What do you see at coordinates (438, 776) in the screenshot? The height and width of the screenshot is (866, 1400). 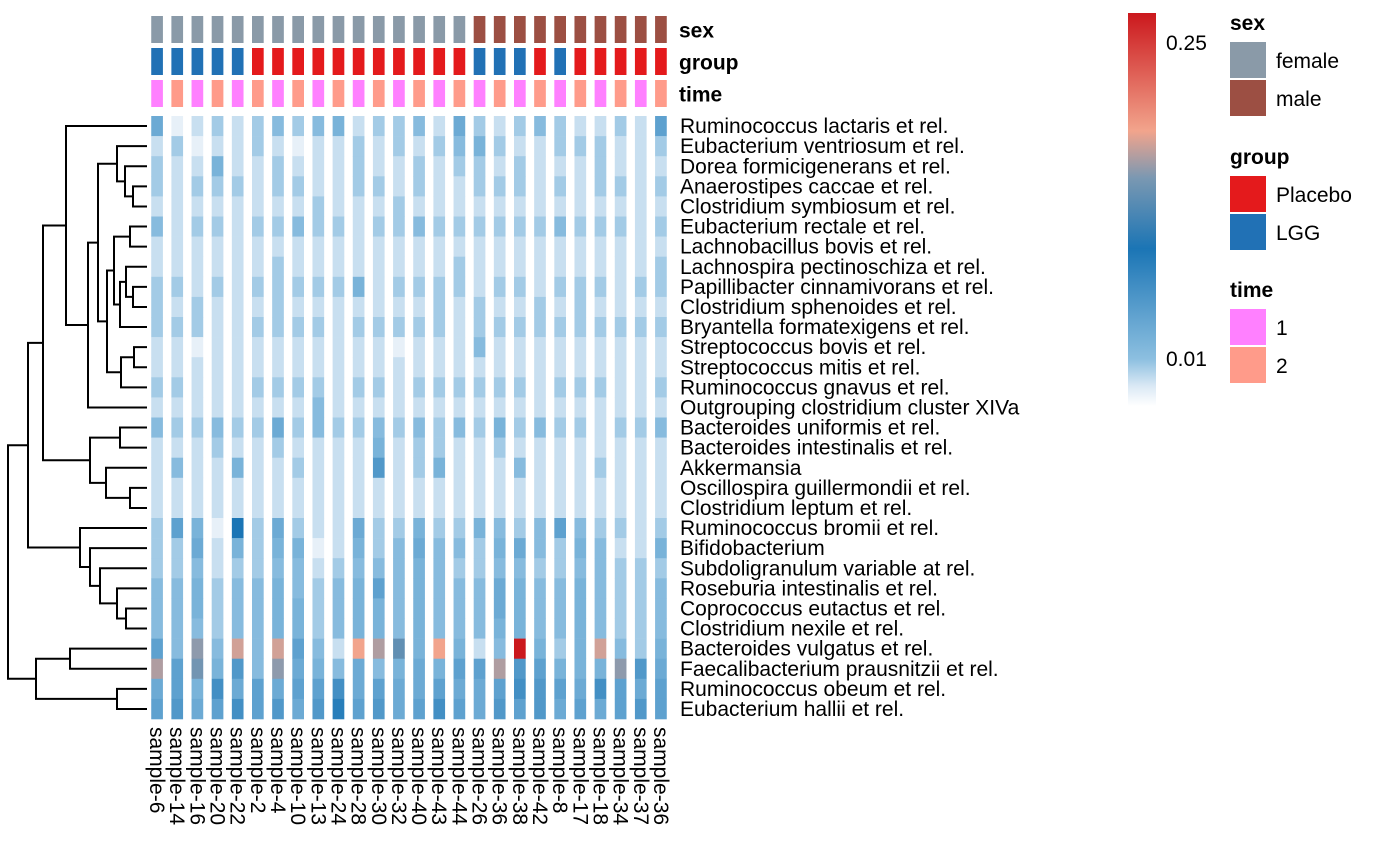 I see `column-label: sample-43` at bounding box center [438, 776].